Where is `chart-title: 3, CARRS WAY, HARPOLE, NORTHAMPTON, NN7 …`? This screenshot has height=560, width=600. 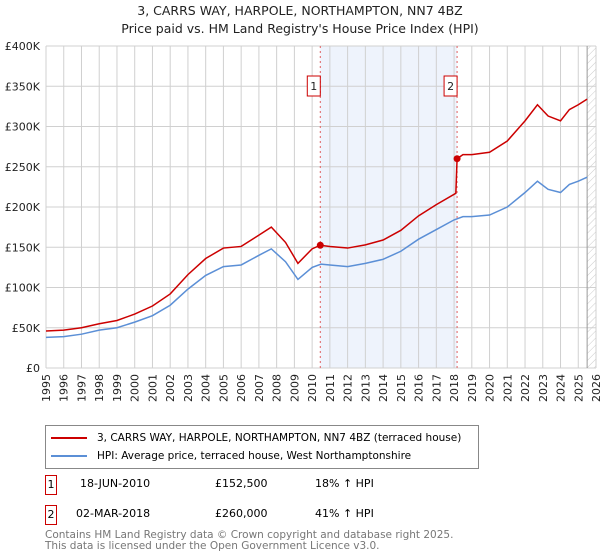
chart-title: 3, CARRS WAY, HARPOLE, NORTHAMPTON, NN7 … is located at coordinates (300, 10).